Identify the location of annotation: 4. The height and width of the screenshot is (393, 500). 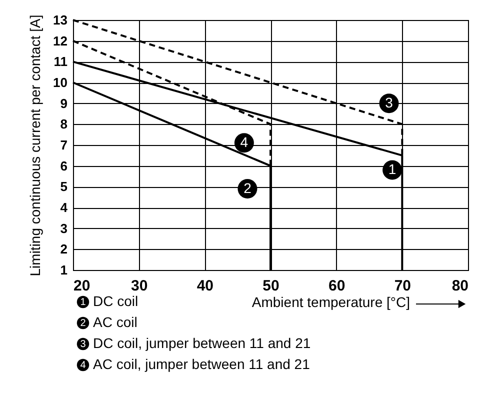
(244, 142).